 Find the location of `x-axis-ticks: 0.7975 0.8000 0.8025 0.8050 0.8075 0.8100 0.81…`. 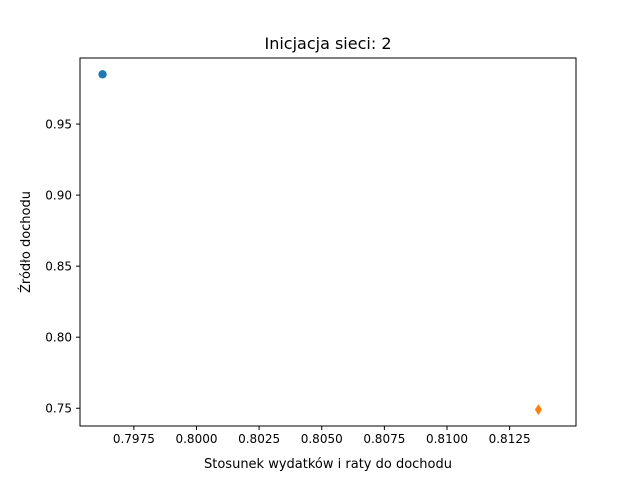

x-axis-ticks: 0.7975 0.8000 0.8025 0.8050 0.8075 0.8100 0.81… is located at coordinates (322, 436).